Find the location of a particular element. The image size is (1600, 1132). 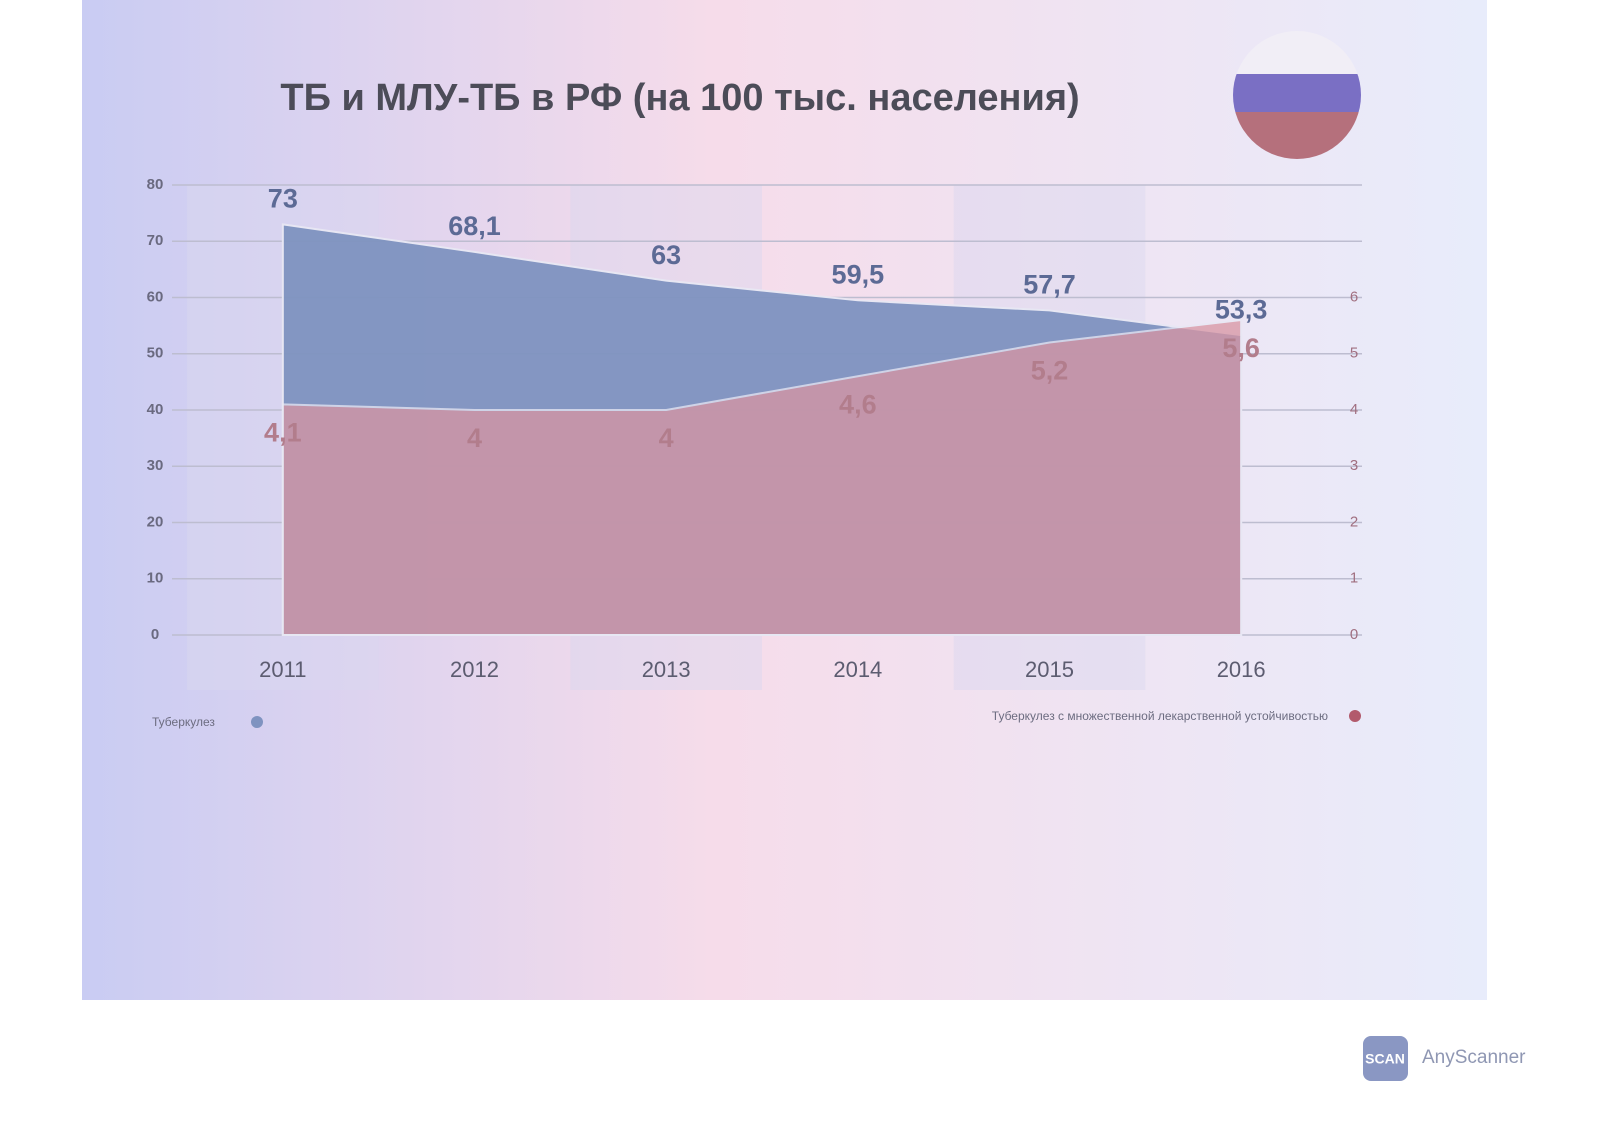

x-tick-label: 2013 is located at coordinates (666, 669).